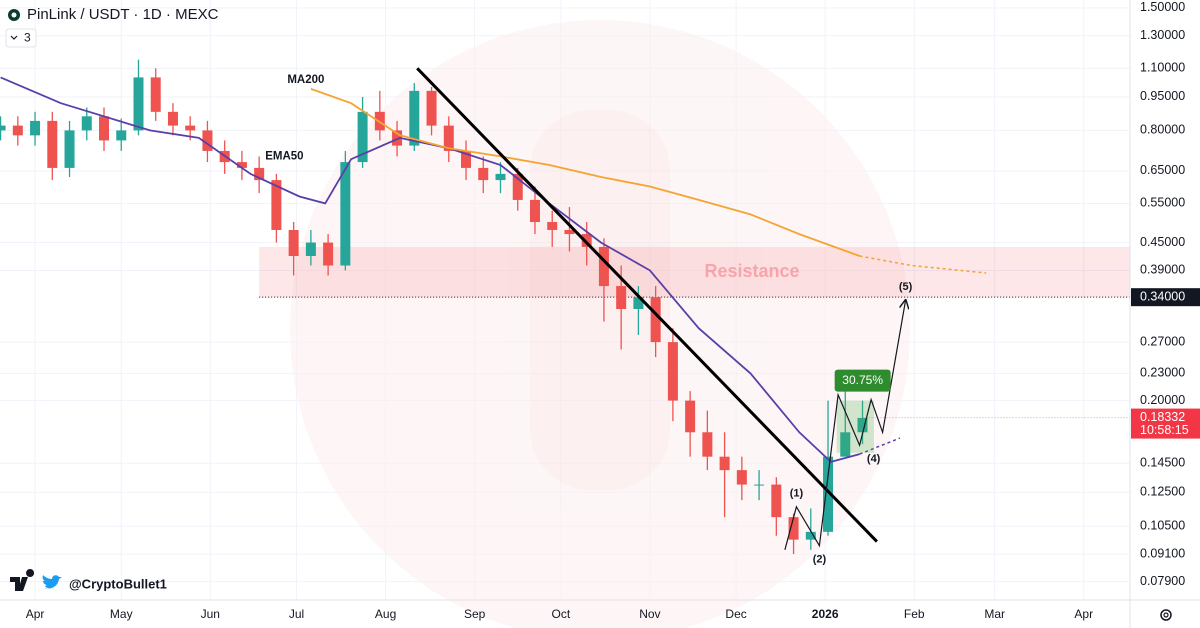 The height and width of the screenshot is (628, 1200). What do you see at coordinates (1162, 68) in the screenshot?
I see `y-tick-label: 1.10000` at bounding box center [1162, 68].